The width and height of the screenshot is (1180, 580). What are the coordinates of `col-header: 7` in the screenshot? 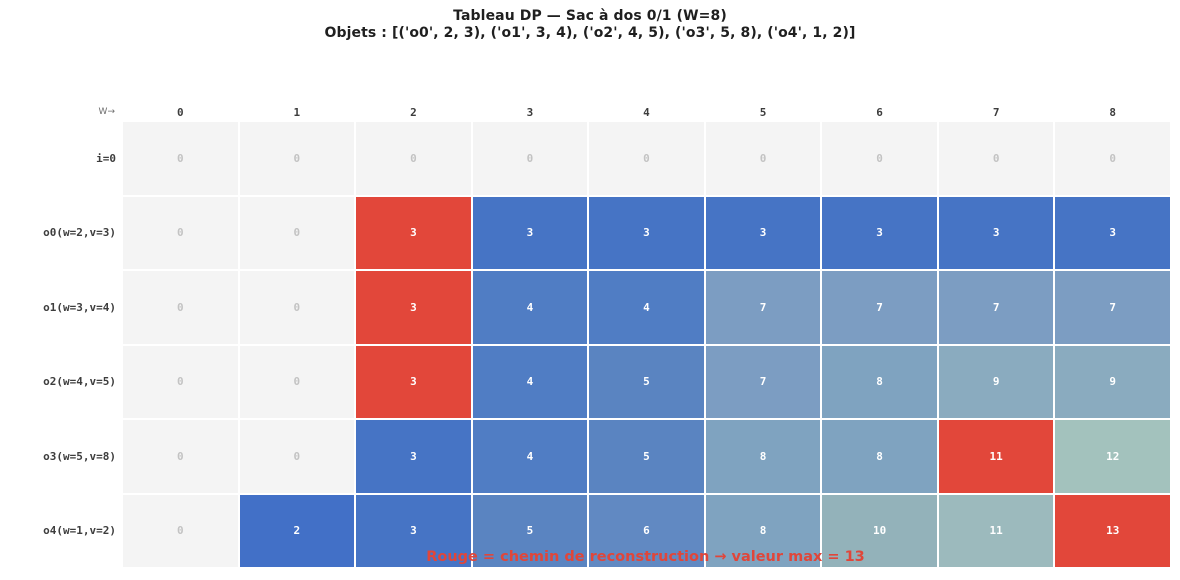 It's located at (996, 112).